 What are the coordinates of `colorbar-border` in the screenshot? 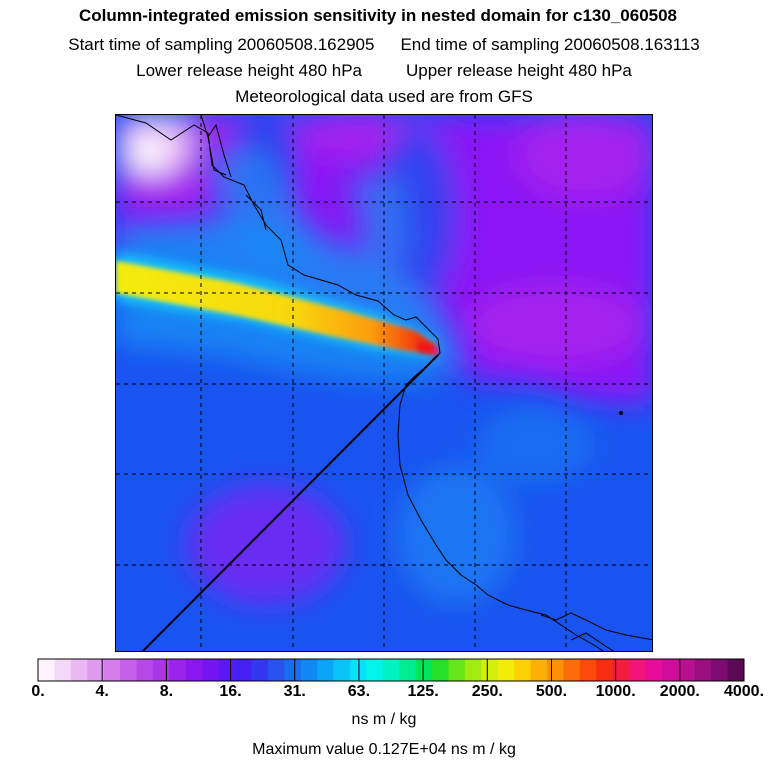 It's located at (391, 670).